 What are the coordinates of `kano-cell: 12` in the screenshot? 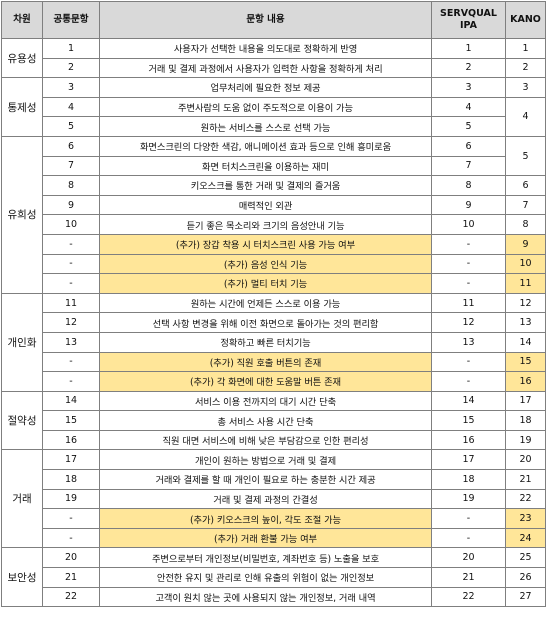 It's located at (525, 303).